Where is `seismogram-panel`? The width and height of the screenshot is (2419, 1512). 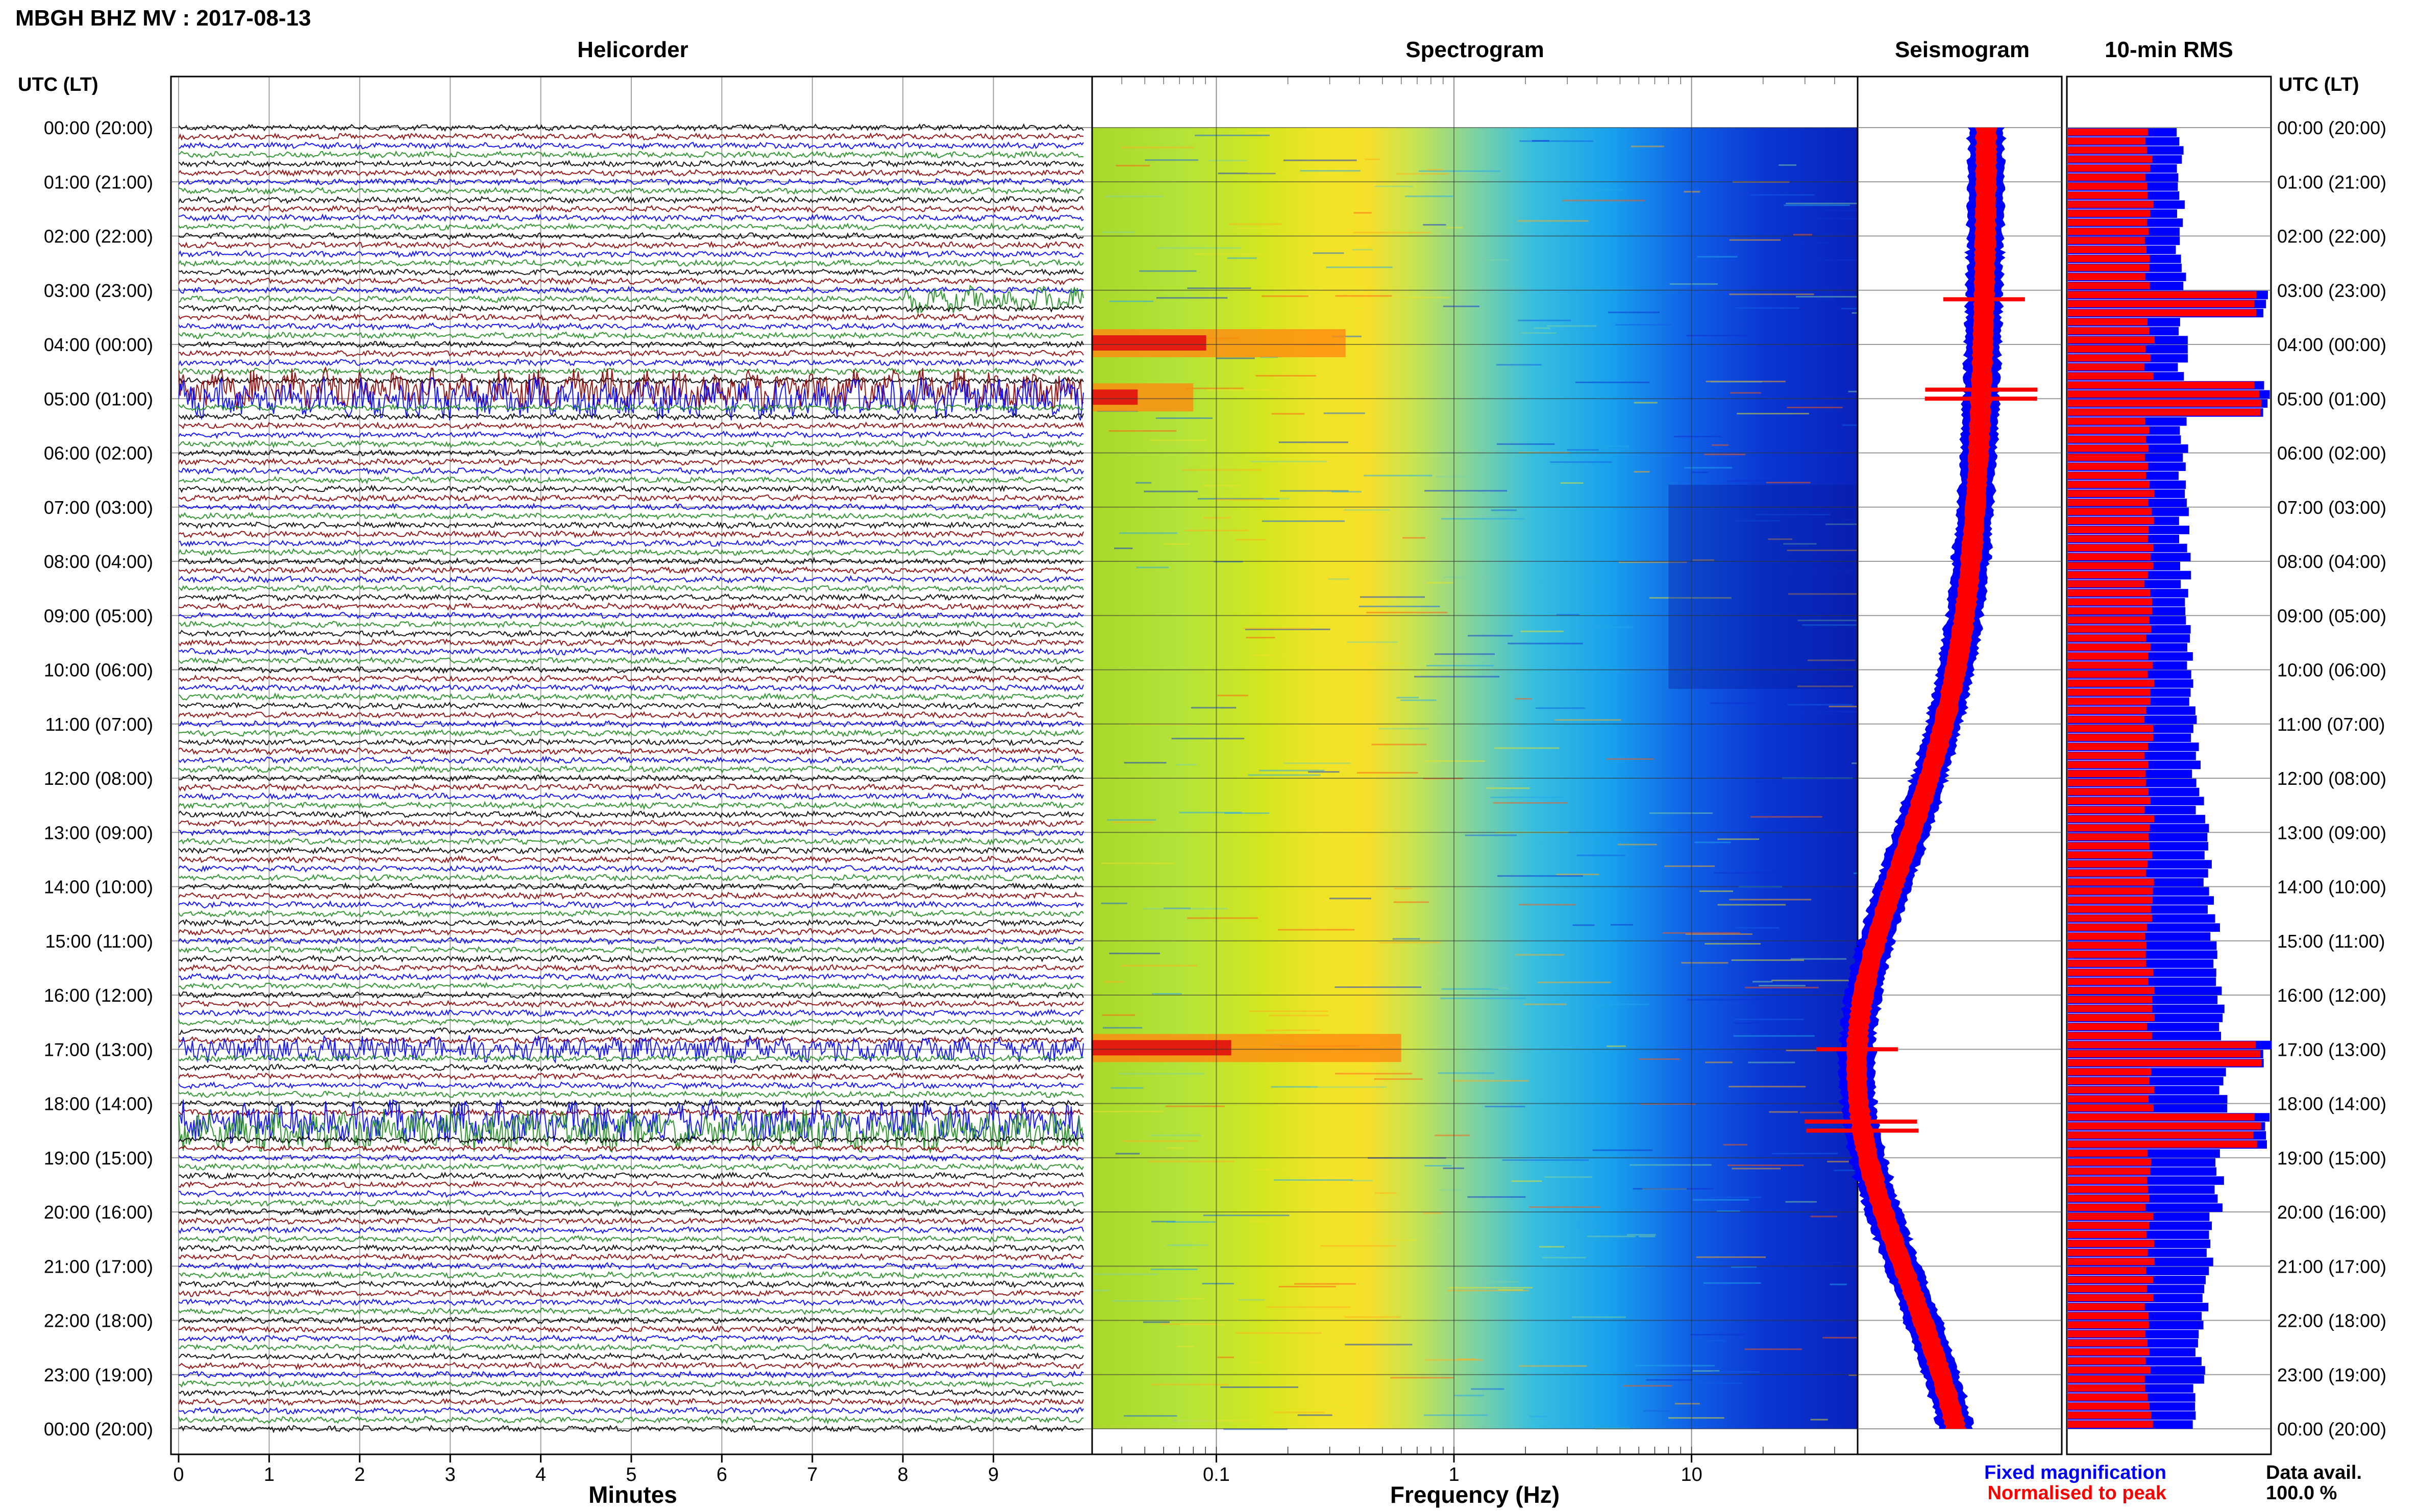
seismogram-panel is located at coordinates (1934, 765).